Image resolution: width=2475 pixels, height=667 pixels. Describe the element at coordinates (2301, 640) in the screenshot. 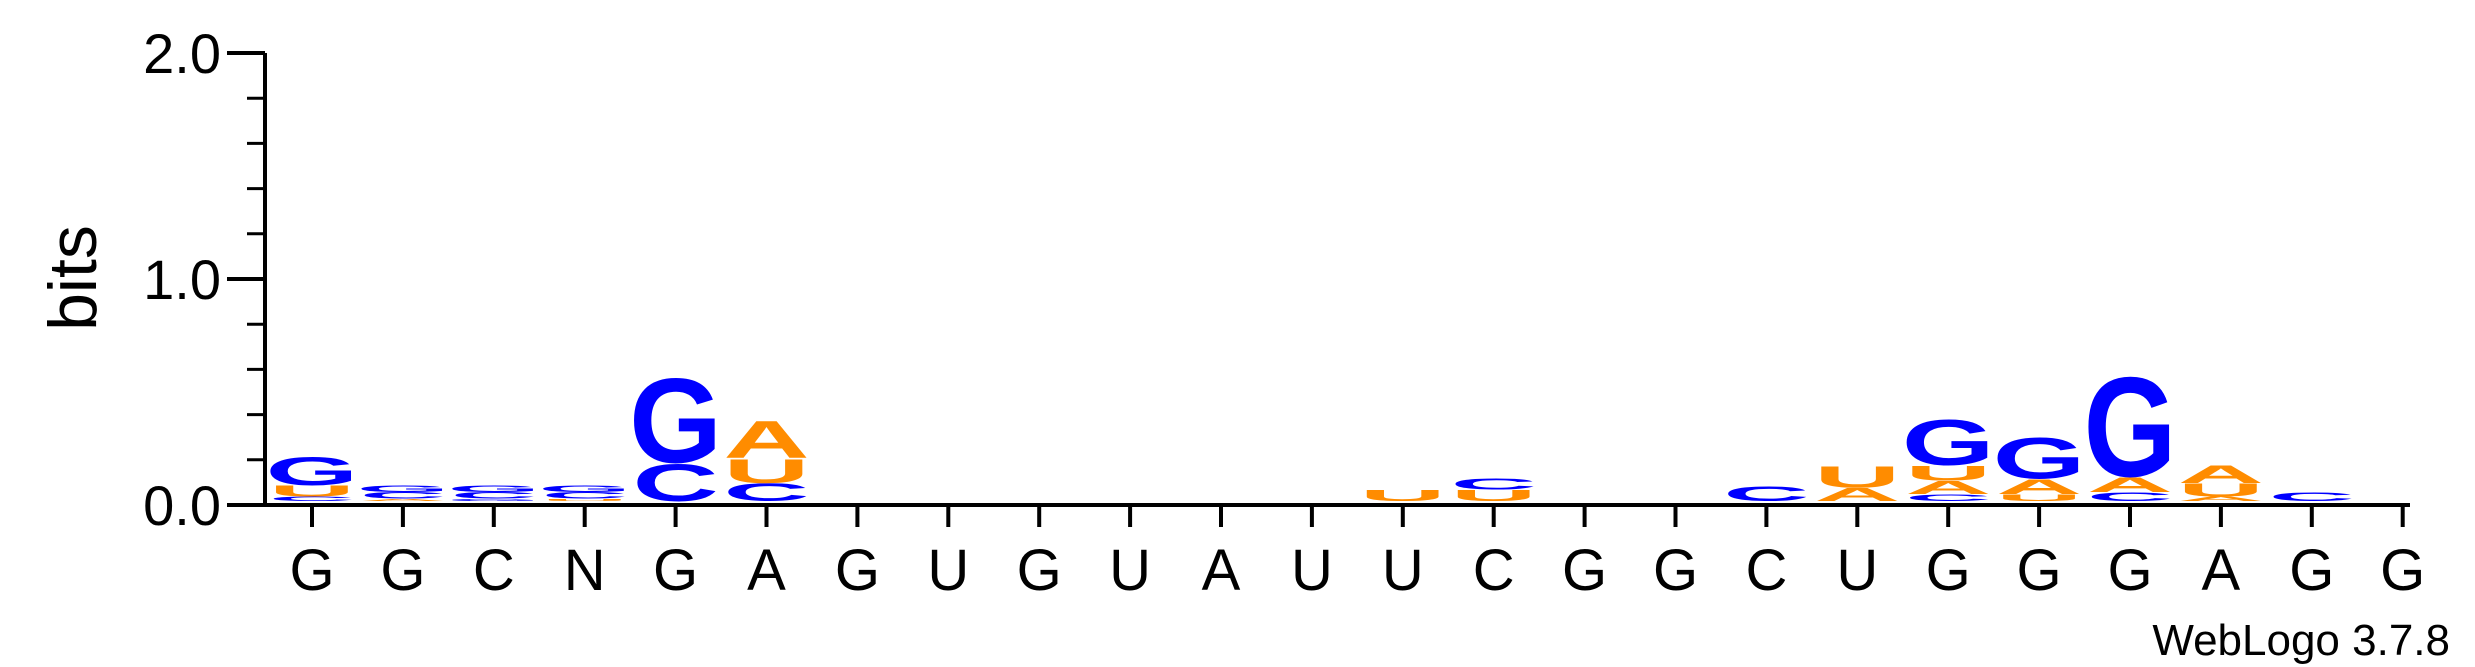

I see `credit-label: WebLogo 3.7.8` at that location.